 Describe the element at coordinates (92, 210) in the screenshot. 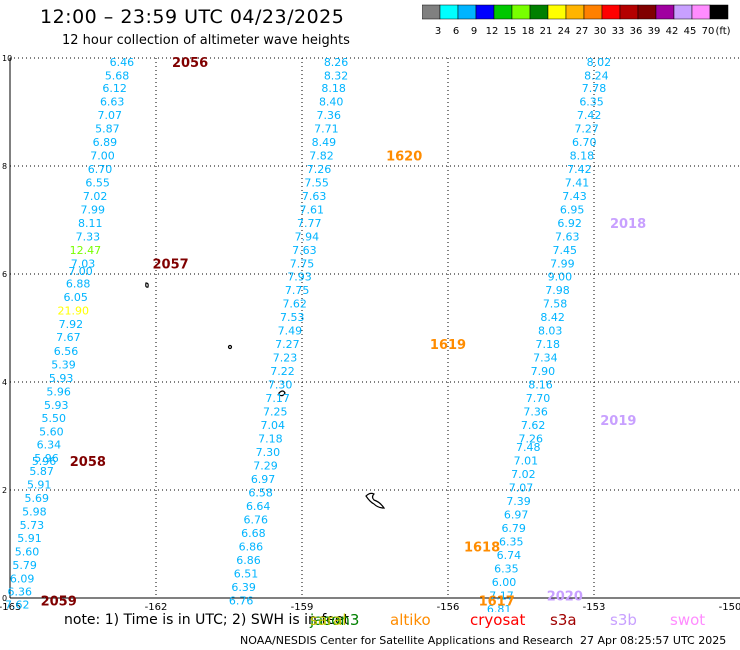

I see `wave-height-label: 7.99` at that location.